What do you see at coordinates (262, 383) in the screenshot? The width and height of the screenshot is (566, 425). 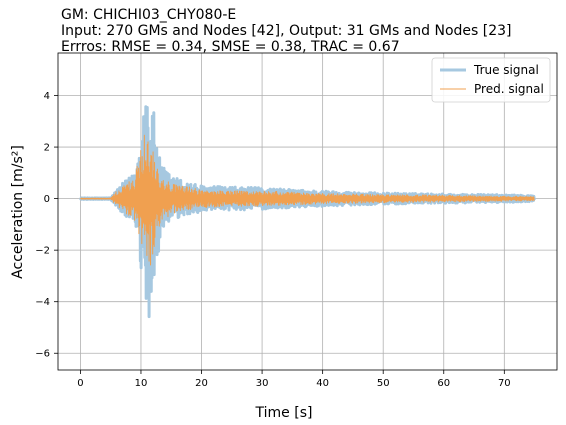 I see `x-tick-label-30: 30` at bounding box center [262, 383].